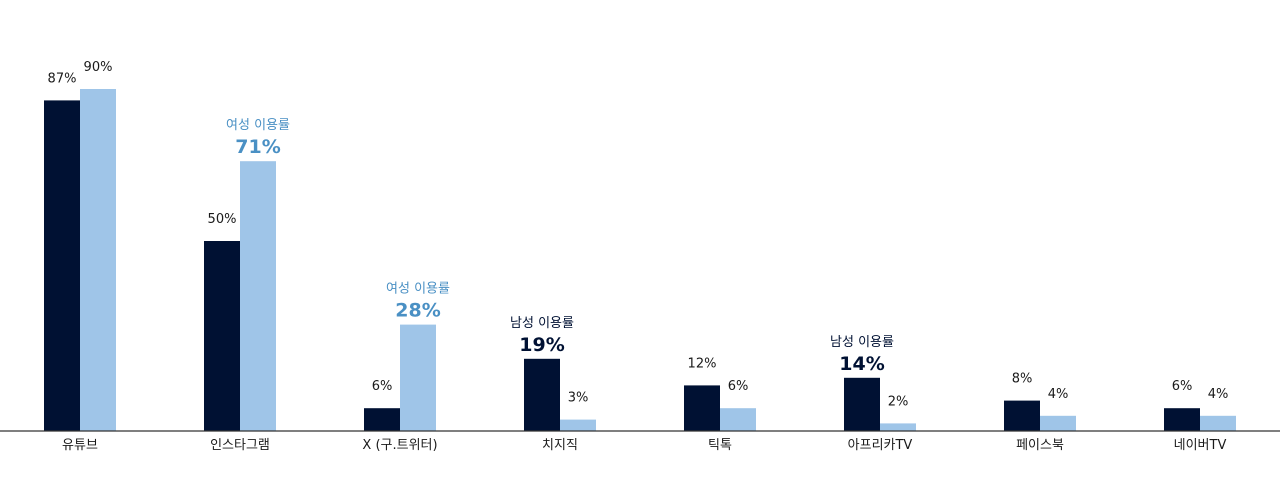 Image resolution: width=1280 pixels, height=480 pixels. What do you see at coordinates (1058, 394) in the screenshot?
I see `value-label-6-1: 4%` at bounding box center [1058, 394].